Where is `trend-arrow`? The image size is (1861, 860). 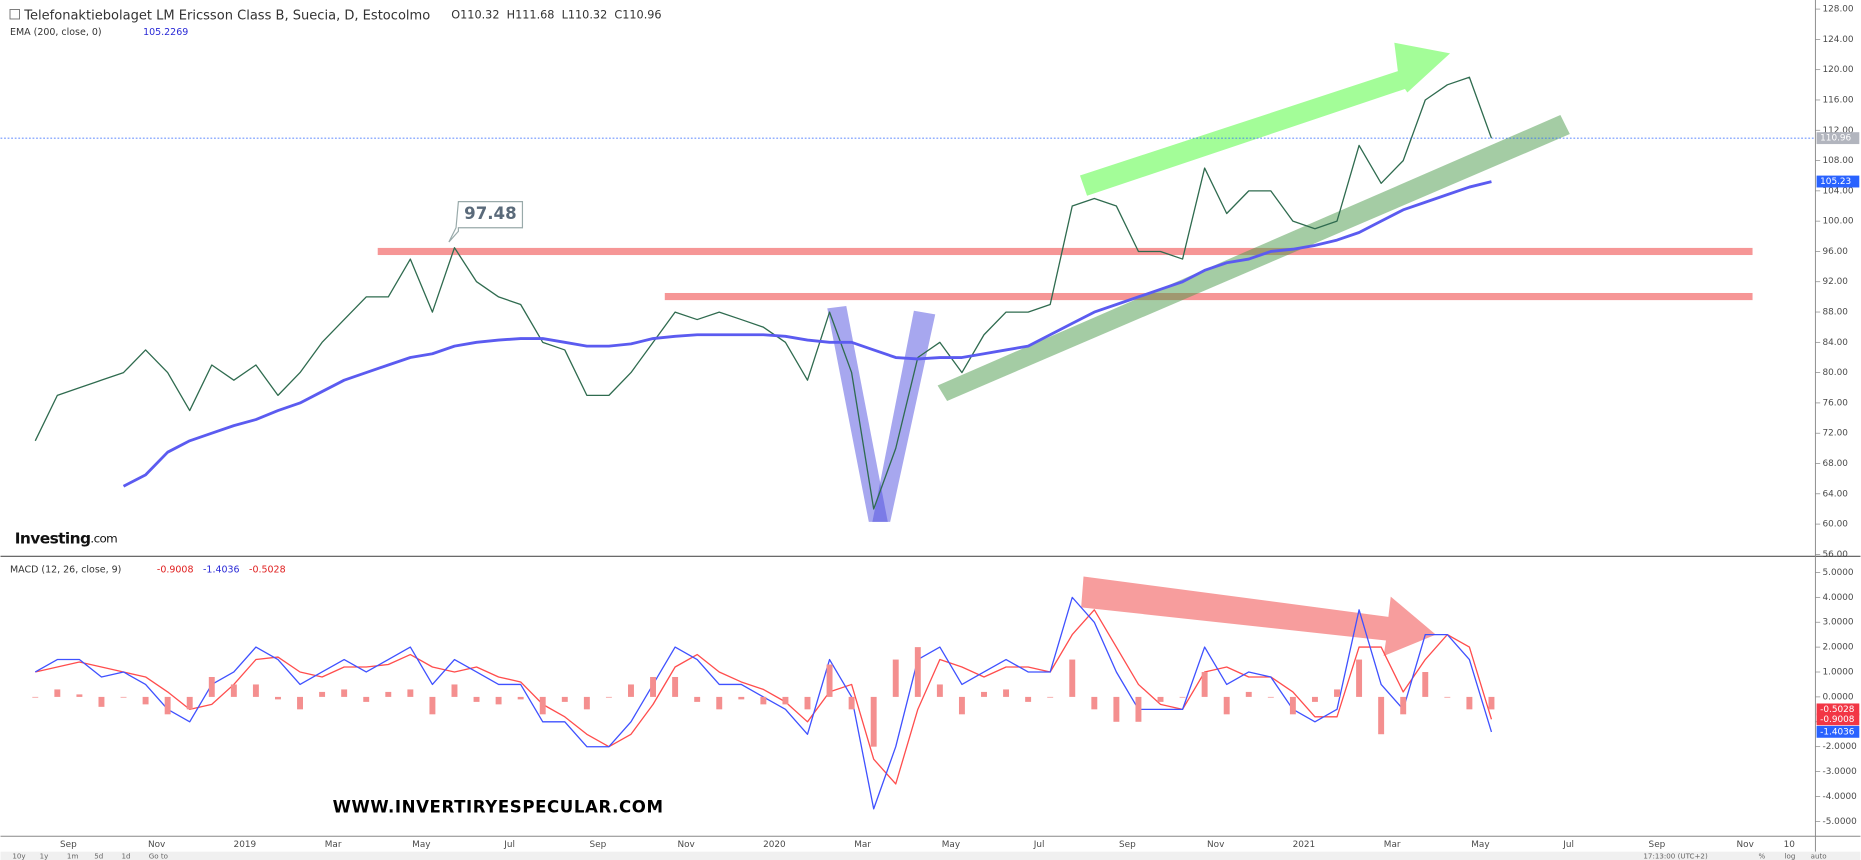 trend-arrow is located at coordinates (1265, 119).